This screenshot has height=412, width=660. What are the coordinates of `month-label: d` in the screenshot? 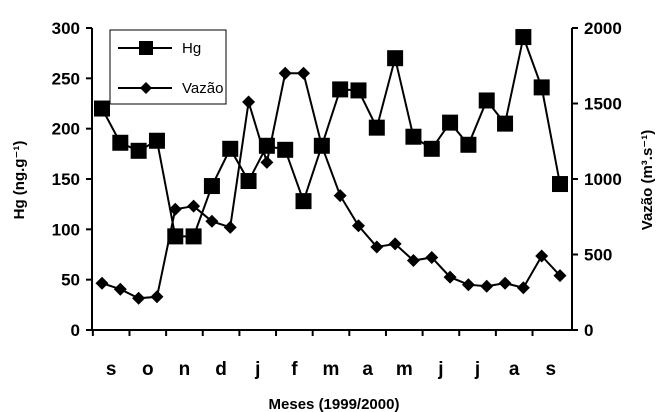 It's located at (221, 369).